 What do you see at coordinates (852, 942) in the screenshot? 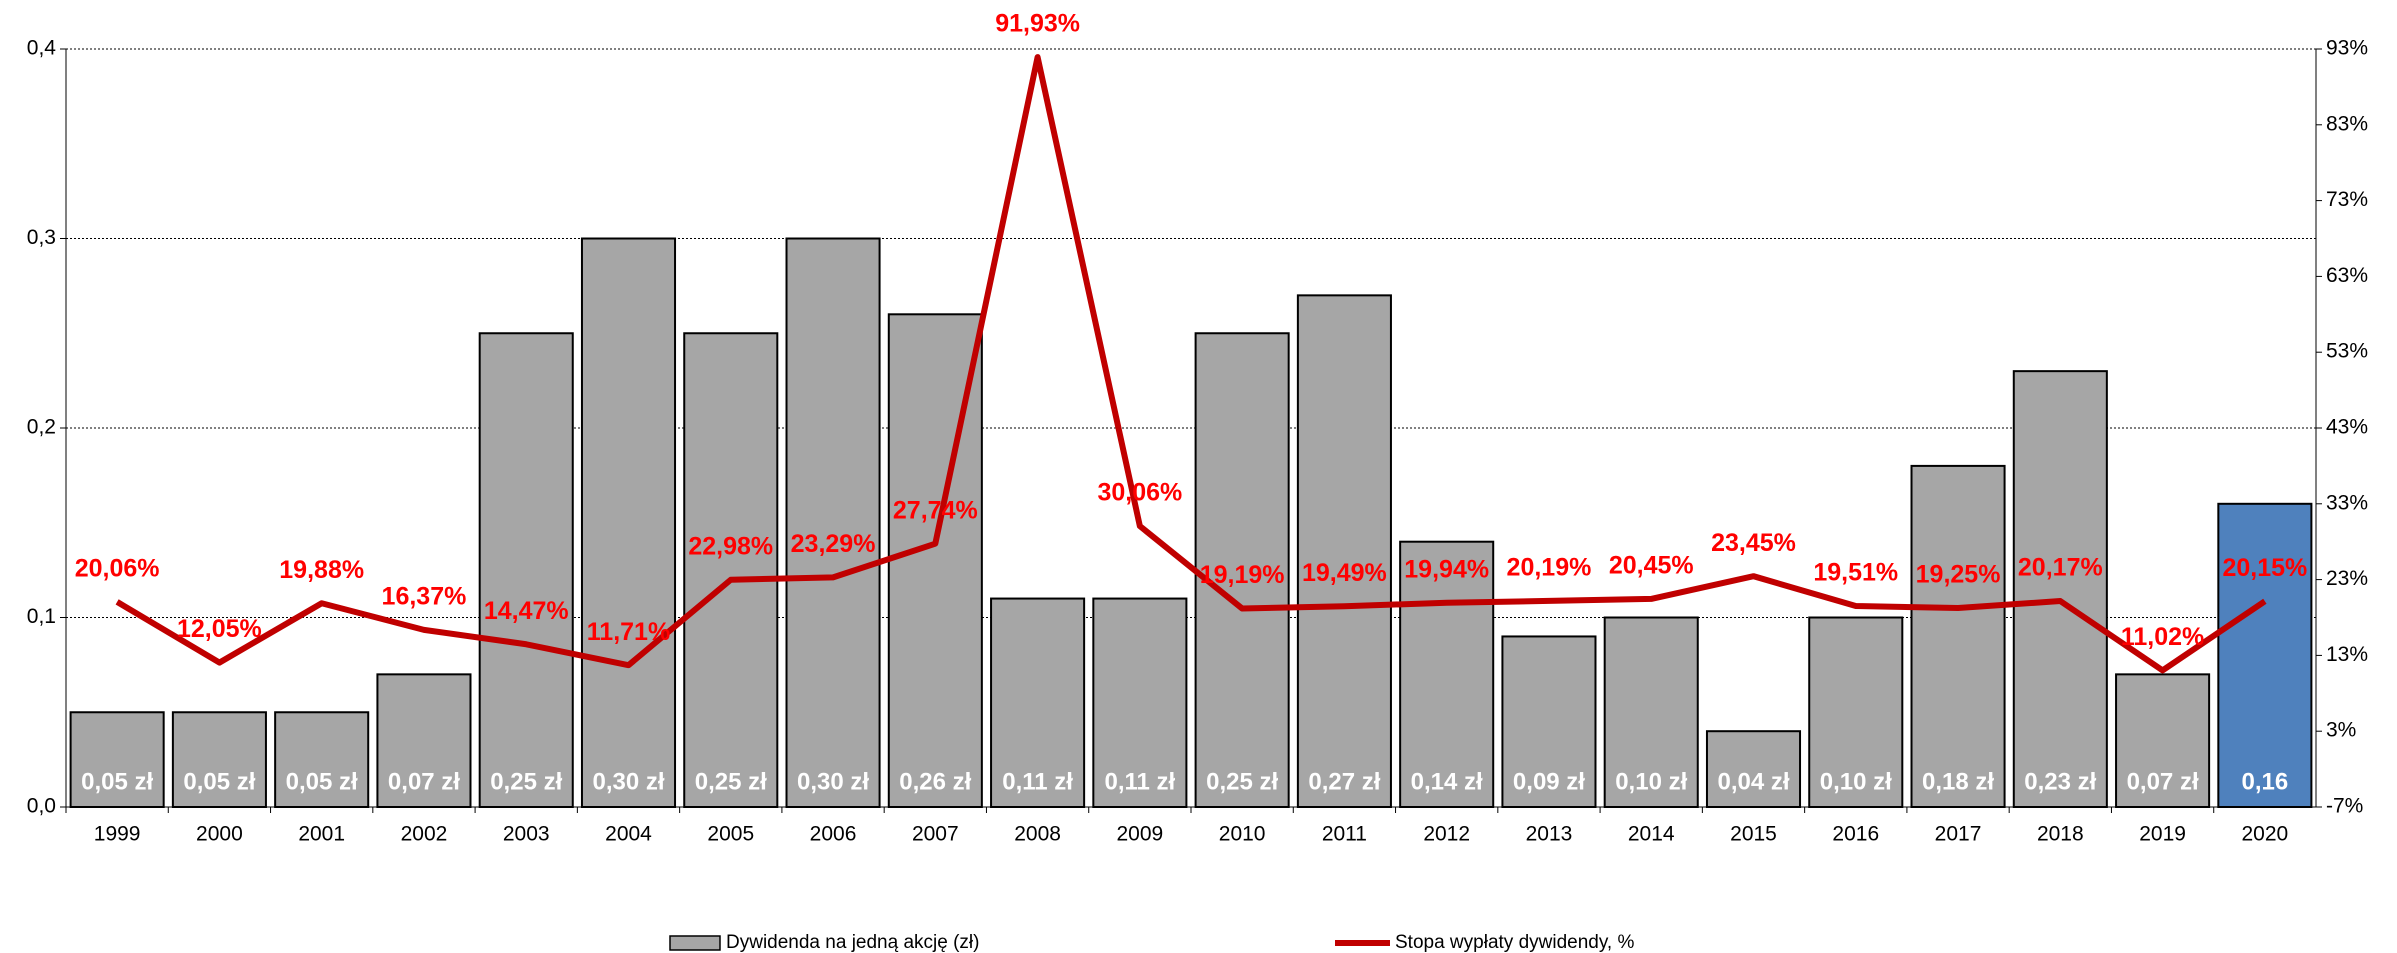
I see `legend-label: Dywidenda na jedną akcję (zł)` at bounding box center [852, 942].